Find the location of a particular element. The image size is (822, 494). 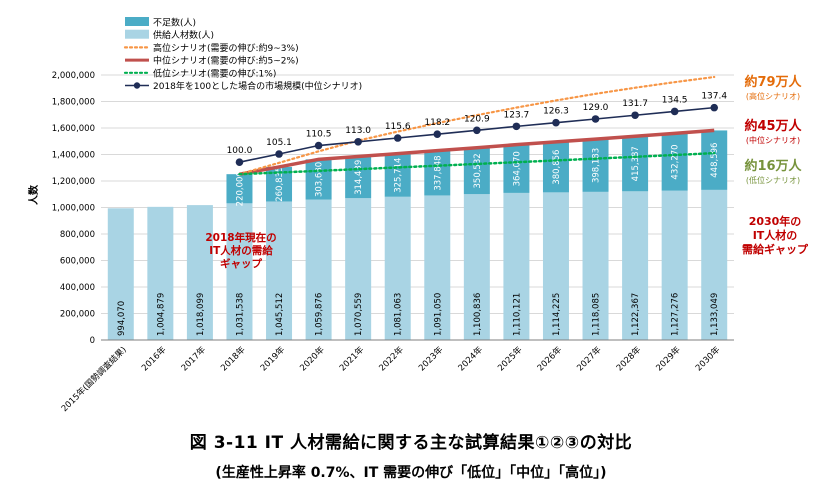

x-tick-label: 2027年 is located at coordinates (589, 358).